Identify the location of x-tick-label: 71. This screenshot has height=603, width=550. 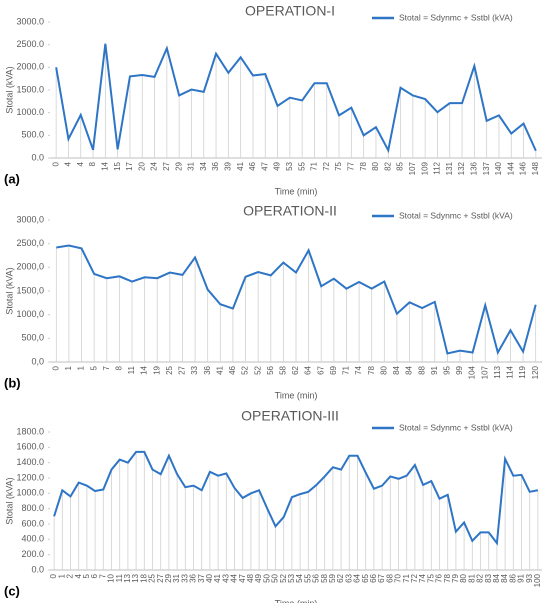
(346, 369).